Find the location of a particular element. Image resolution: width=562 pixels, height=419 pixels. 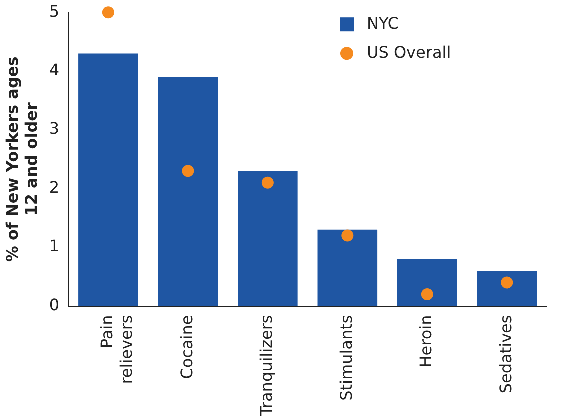

y-tick-label: 1 is located at coordinates (54, 246).